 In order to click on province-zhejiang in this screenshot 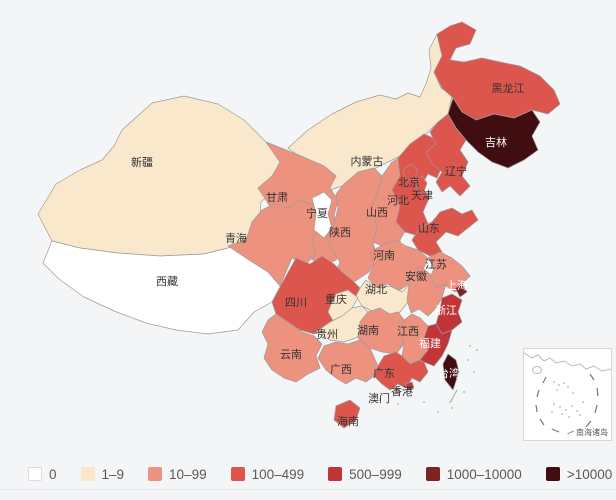, I will do `click(449, 314)`.